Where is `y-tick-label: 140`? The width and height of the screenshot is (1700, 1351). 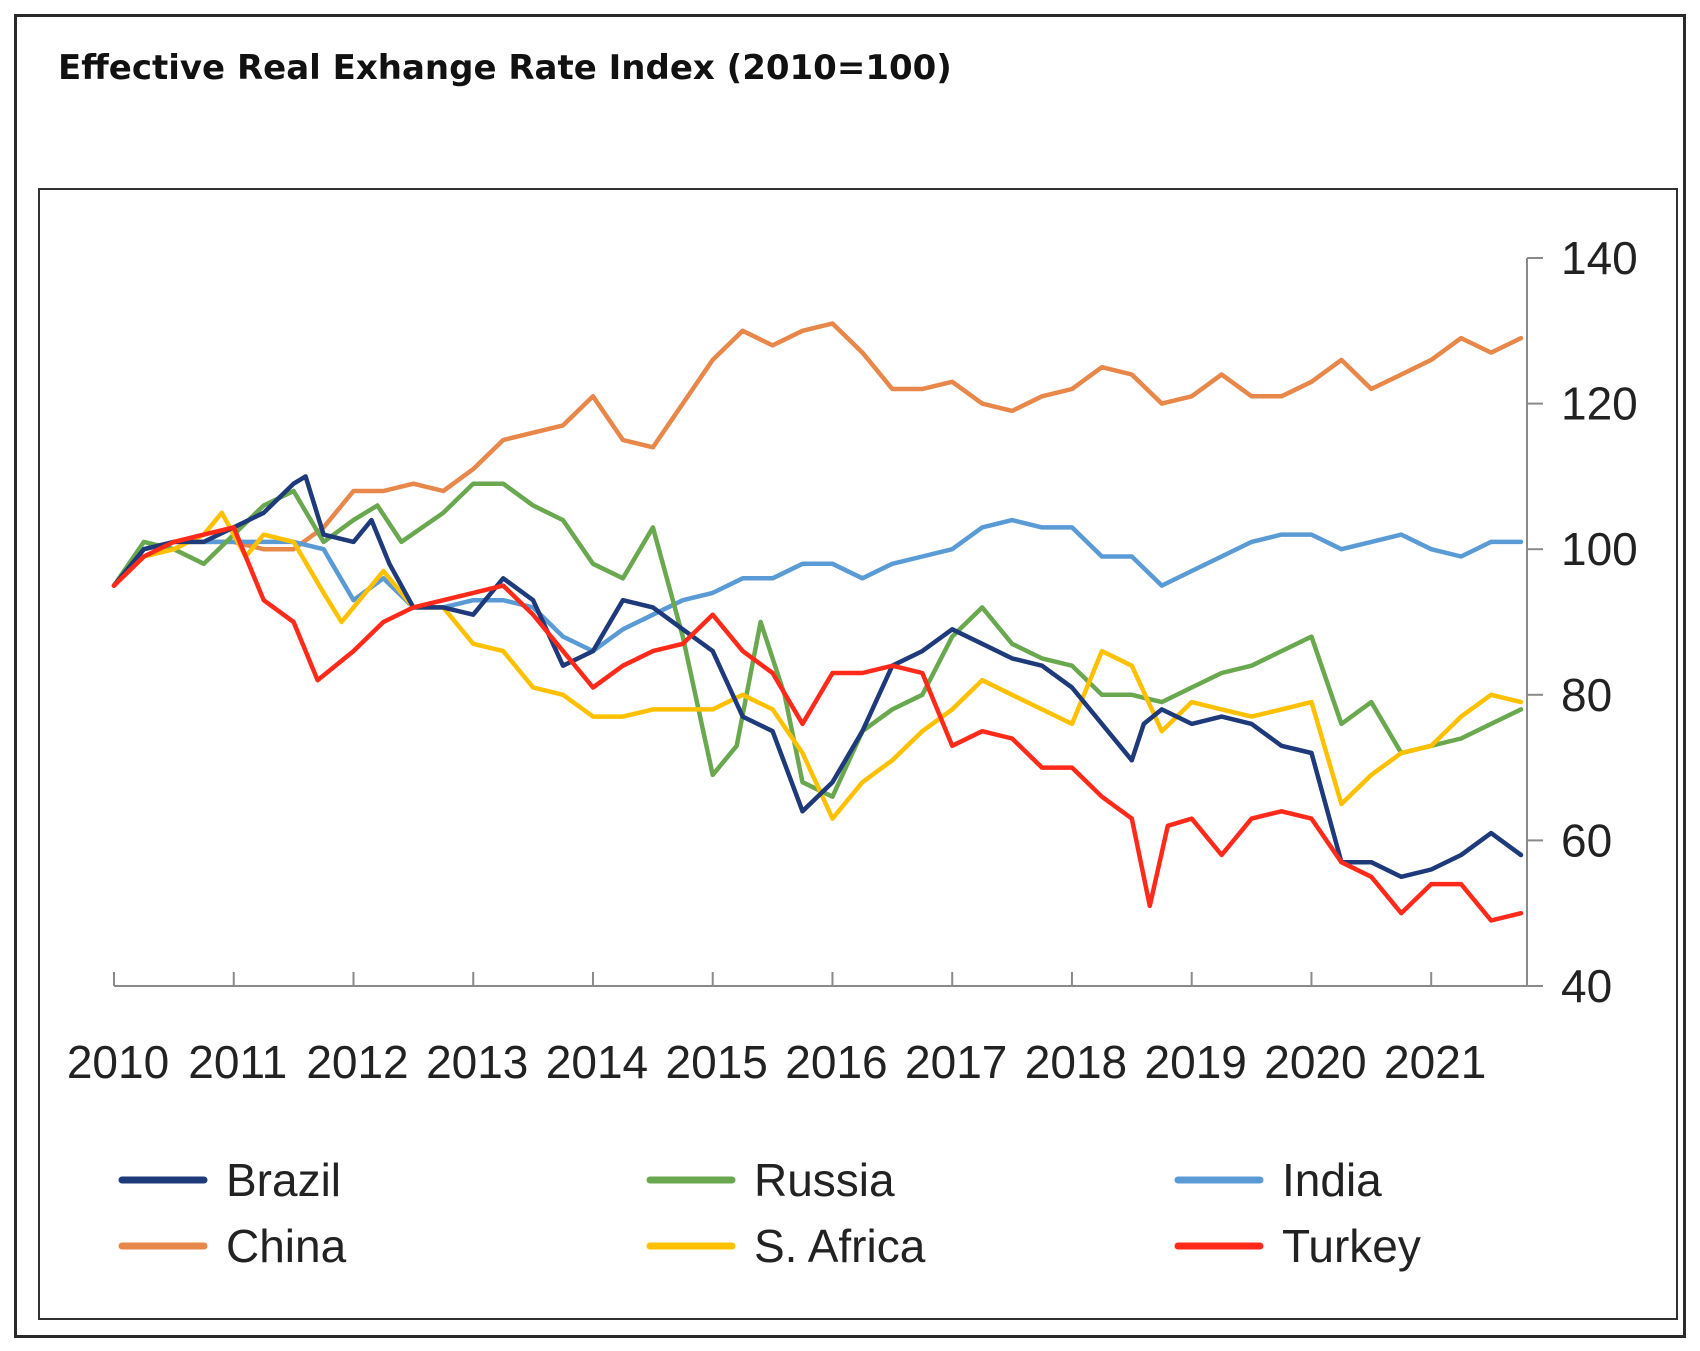
y-tick-label: 140 is located at coordinates (1599, 258).